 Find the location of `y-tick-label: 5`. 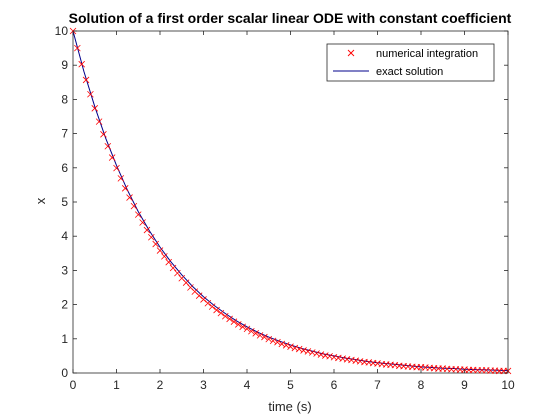

y-tick-label: 5 is located at coordinates (64, 202).